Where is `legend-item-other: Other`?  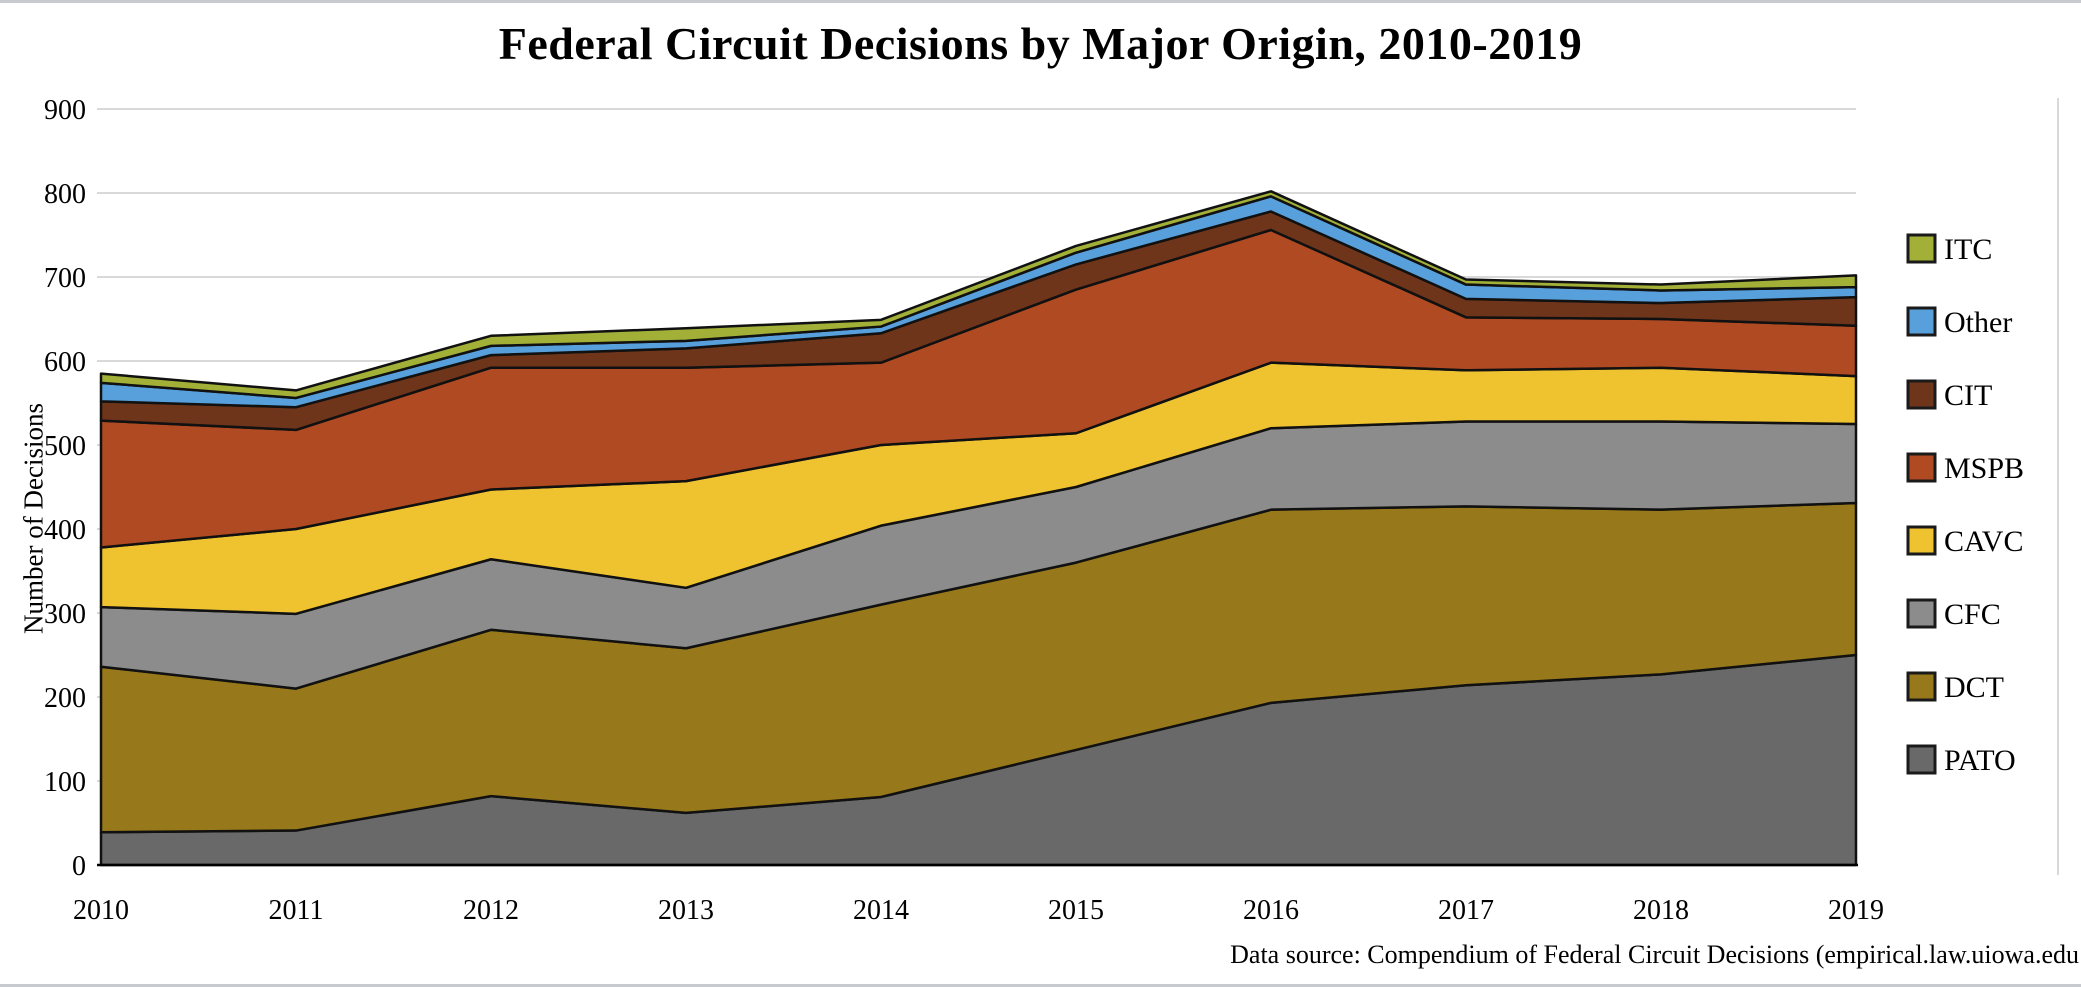
legend-item-other: Other is located at coordinates (1959, 322).